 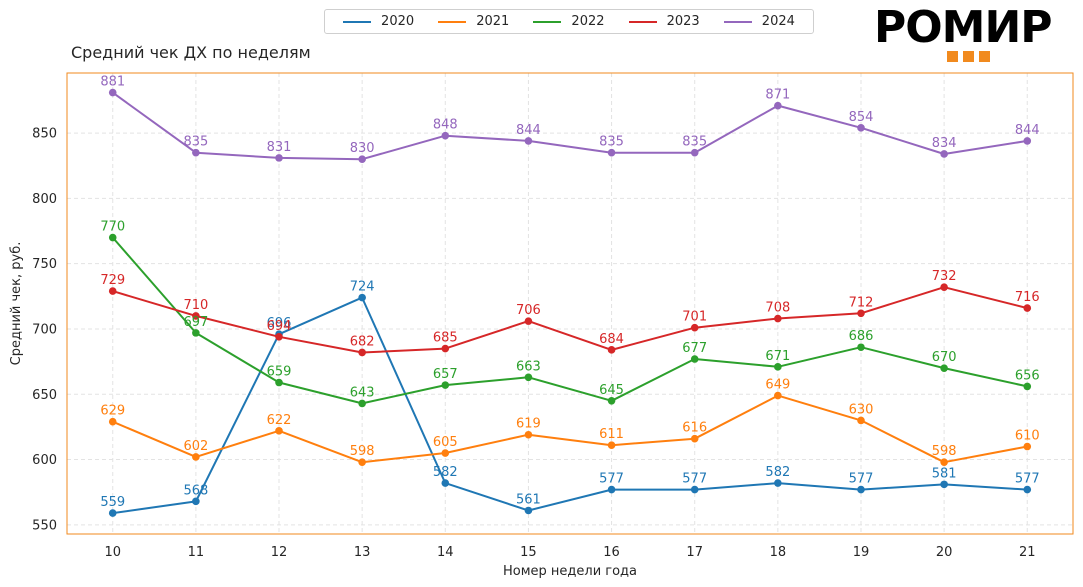 I want to click on x-tick-label: 19, so click(x=861, y=552).